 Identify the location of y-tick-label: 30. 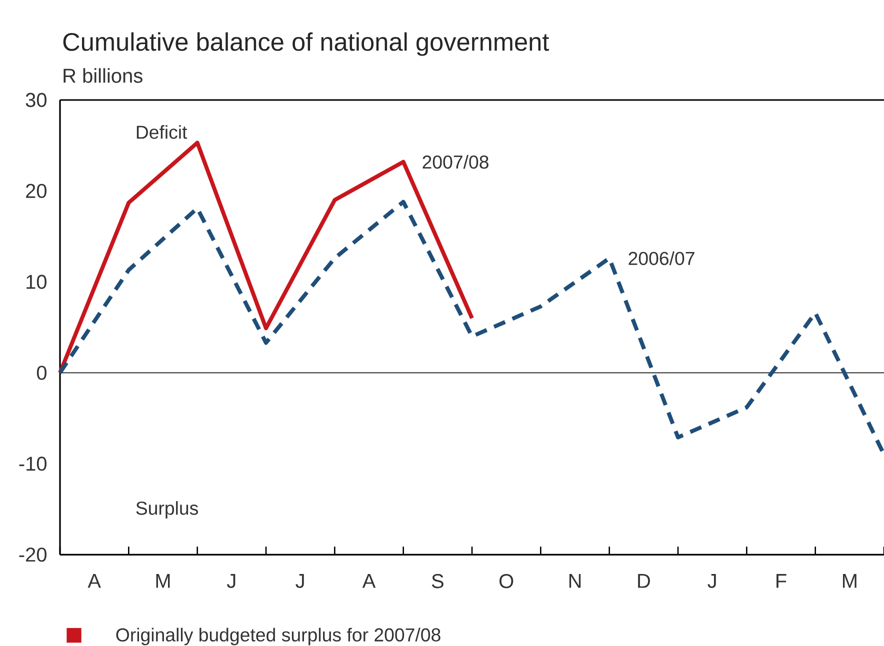
(36, 100).